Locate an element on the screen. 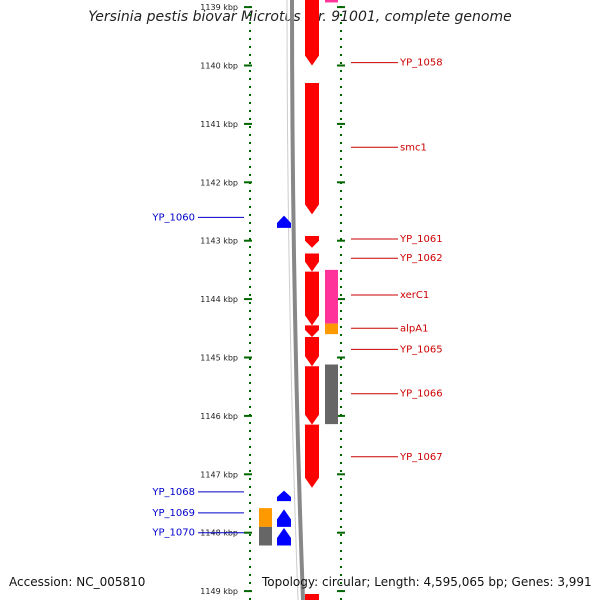  reverse-gene-label: YP_1069 is located at coordinates (173, 513).